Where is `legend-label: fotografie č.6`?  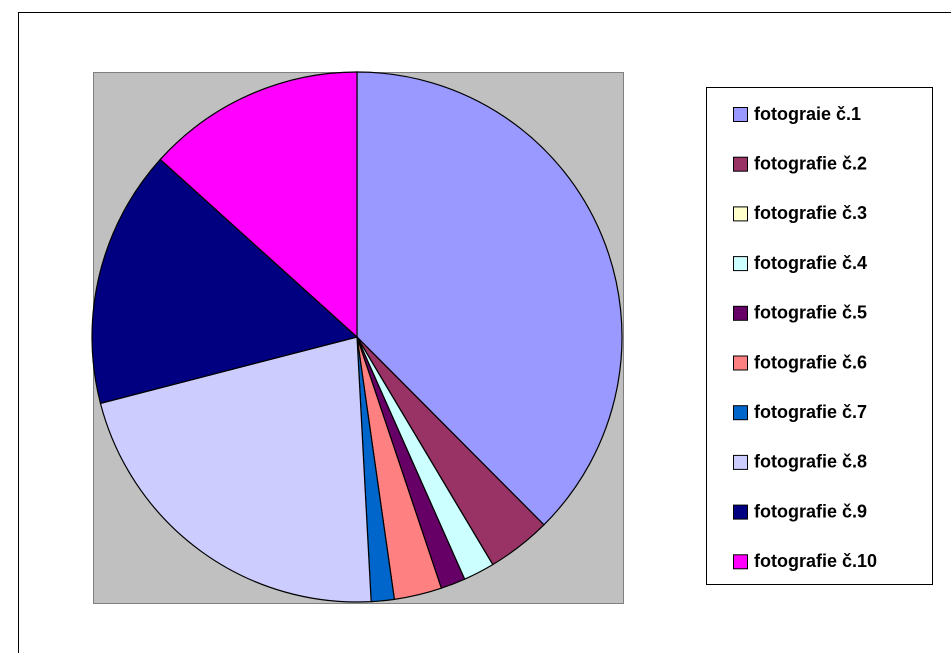
legend-label: fotografie č.6 is located at coordinates (810, 362).